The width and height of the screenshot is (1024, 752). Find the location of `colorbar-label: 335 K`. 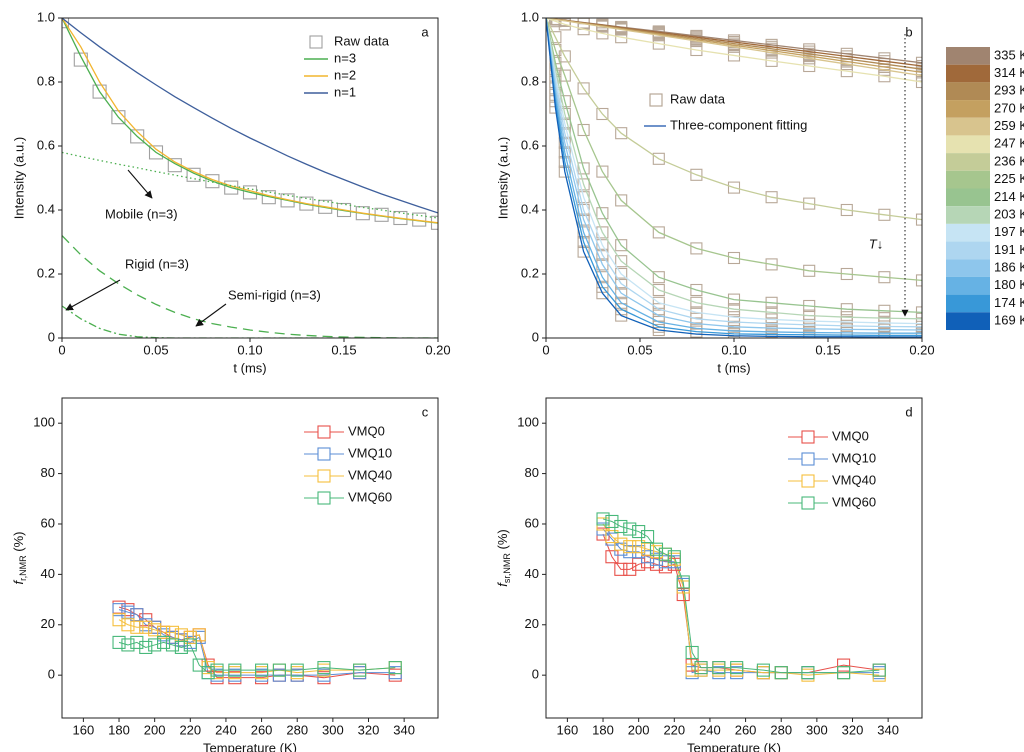

colorbar-label: 335 K is located at coordinates (1009, 54).